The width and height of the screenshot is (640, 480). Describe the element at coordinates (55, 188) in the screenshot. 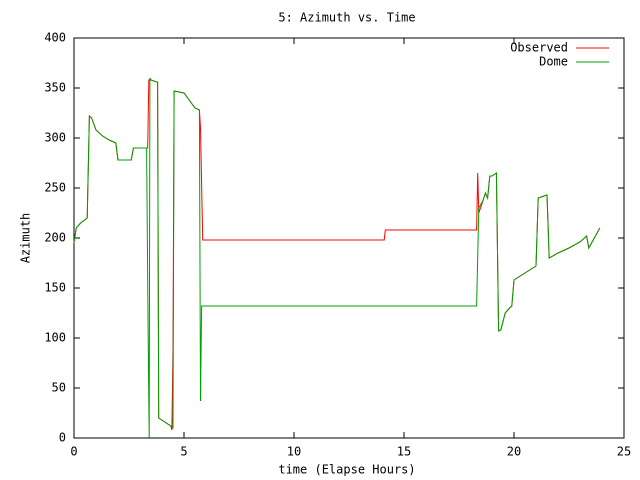

I see `y-tick-label: 250` at that location.